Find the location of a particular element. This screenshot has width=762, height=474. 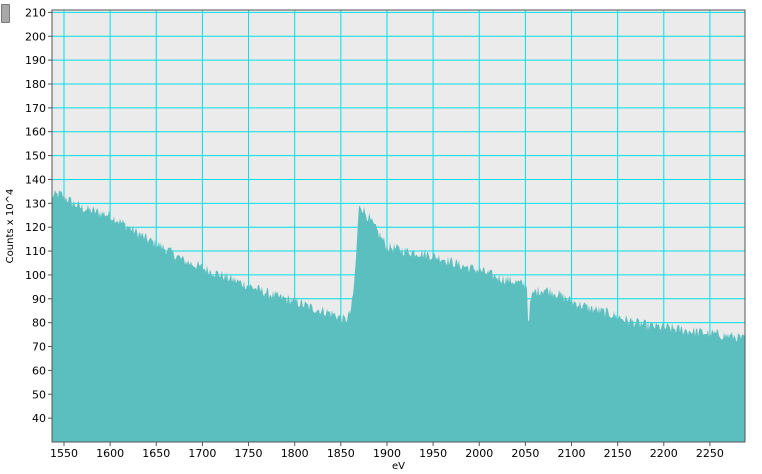

y-tick-label-3: 70 is located at coordinates (39, 347).